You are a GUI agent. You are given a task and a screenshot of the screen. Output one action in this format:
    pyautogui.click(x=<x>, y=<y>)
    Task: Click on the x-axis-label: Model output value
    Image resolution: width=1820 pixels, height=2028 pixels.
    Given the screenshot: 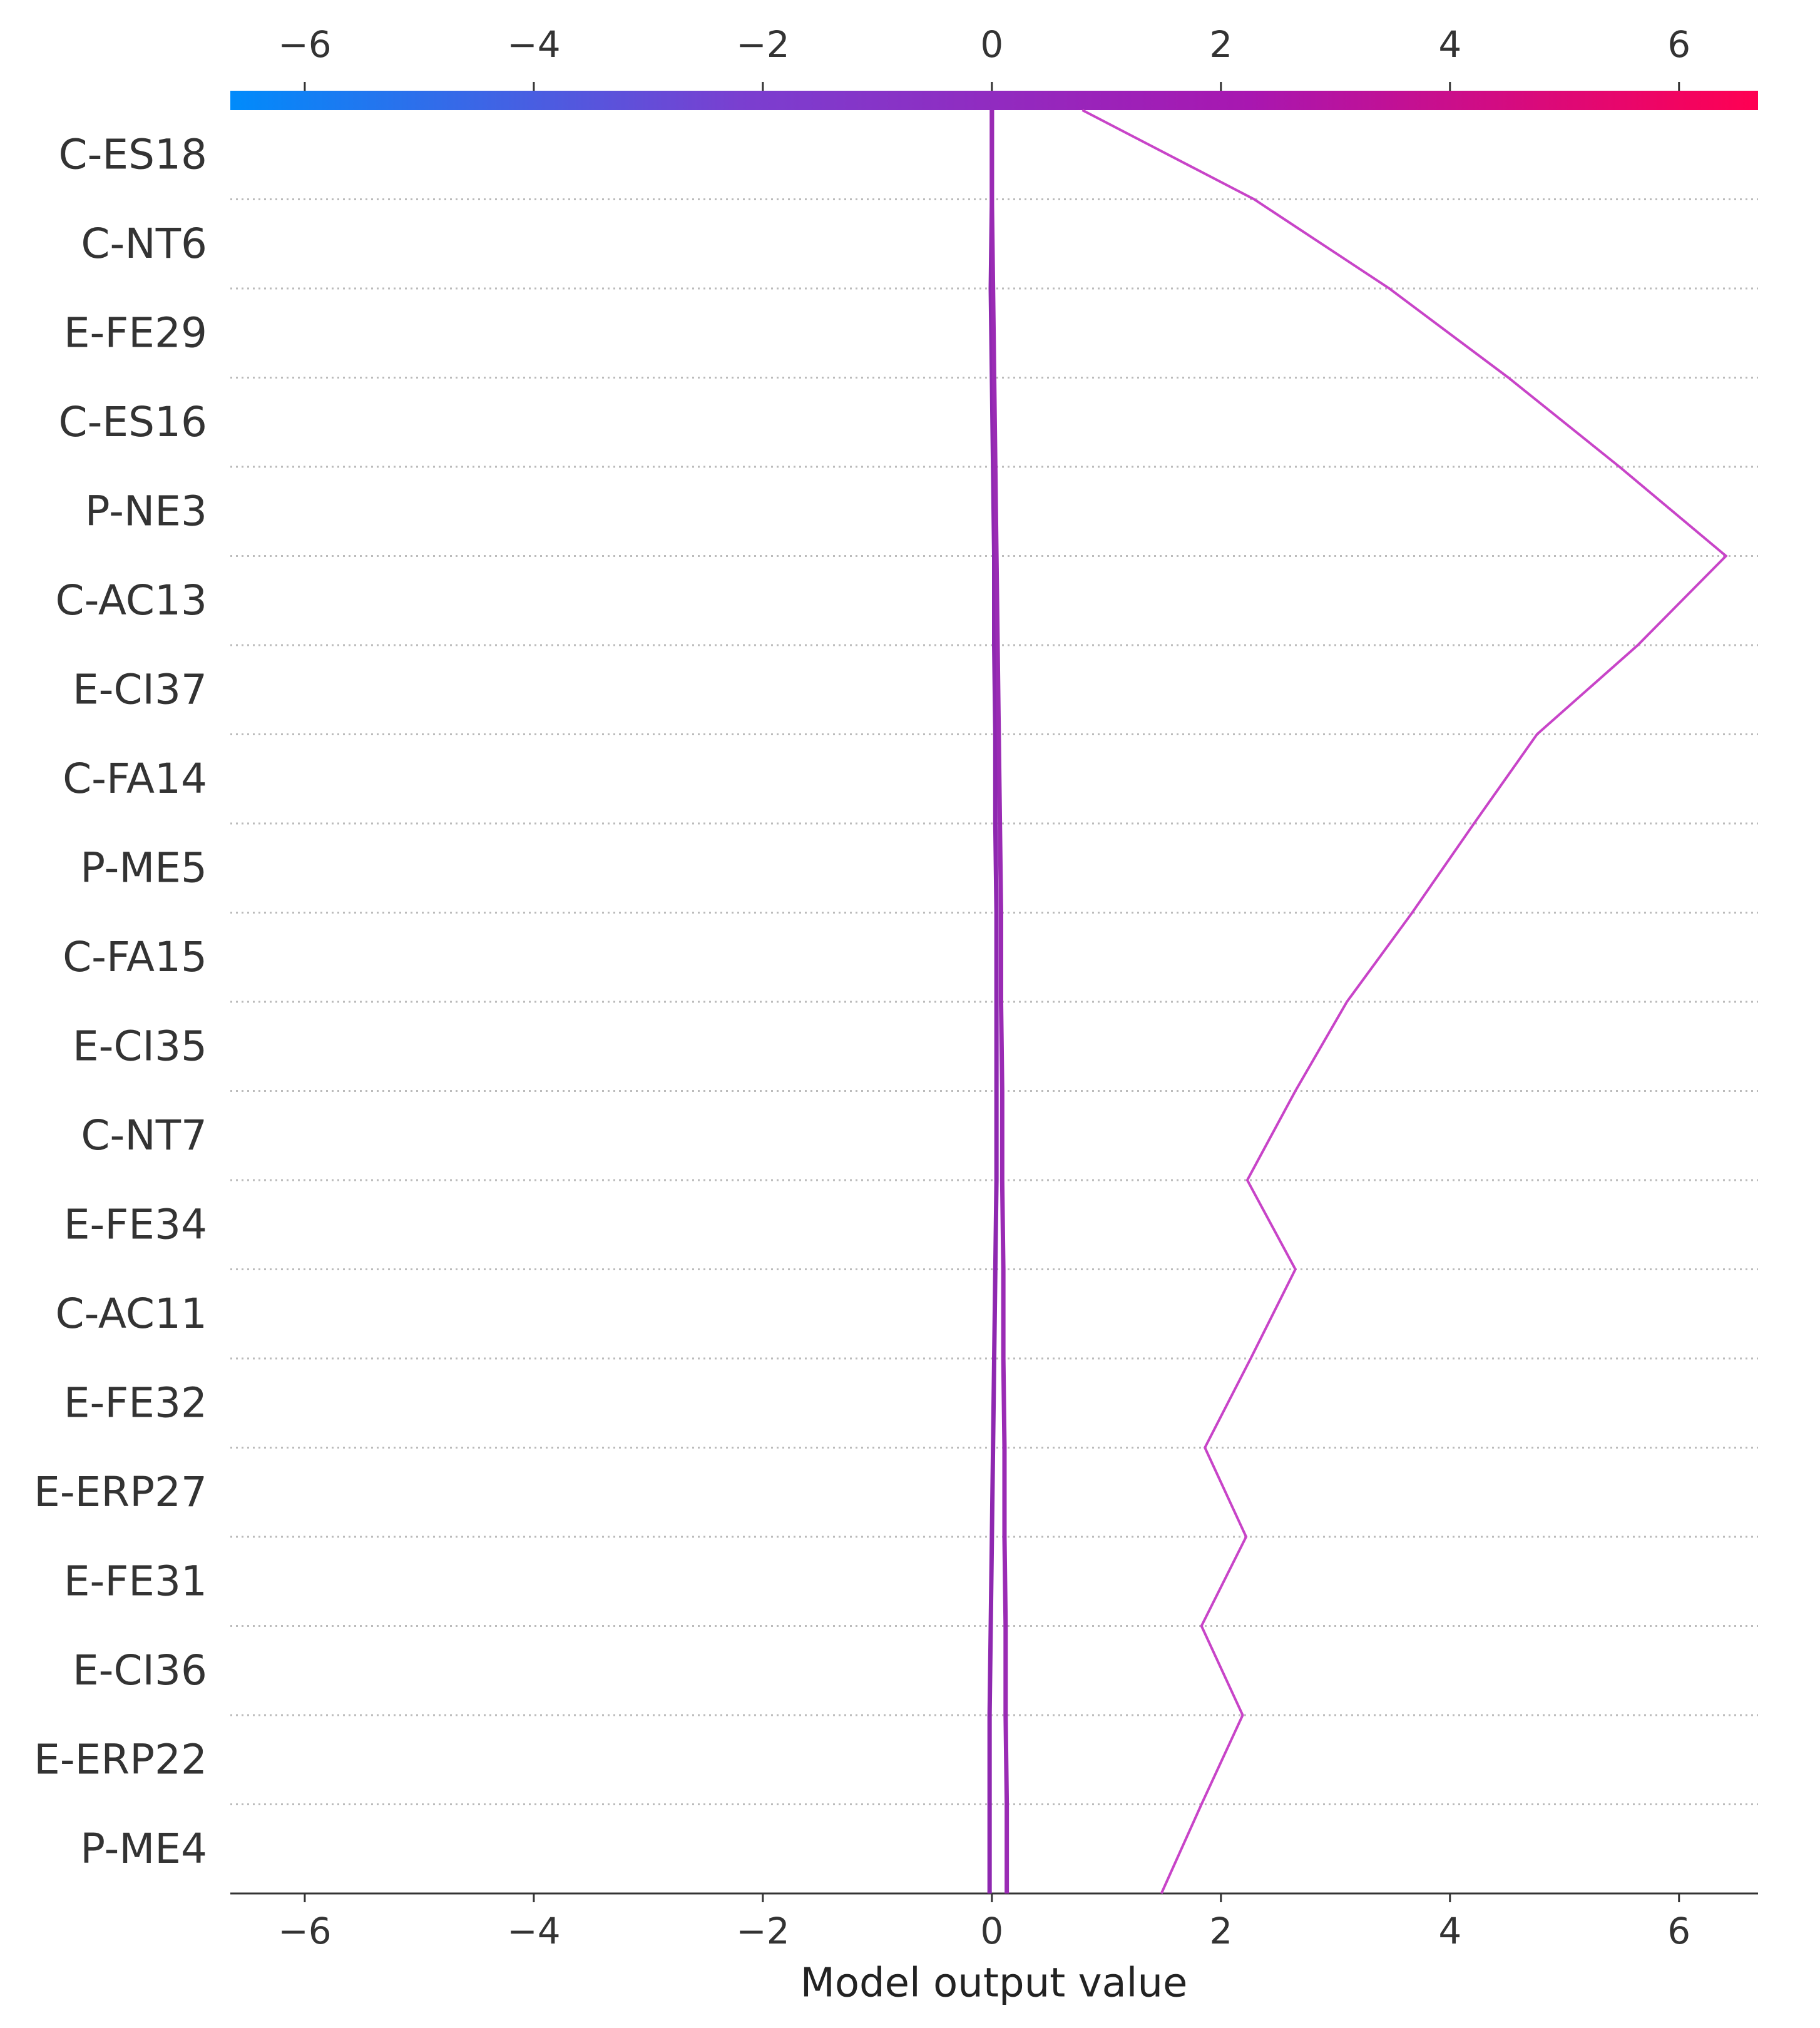 What is the action you would take?
    pyautogui.click(x=994, y=1983)
    